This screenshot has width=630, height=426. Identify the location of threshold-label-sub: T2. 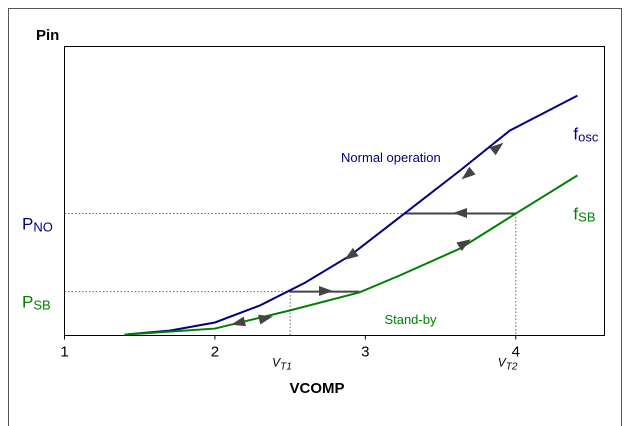
(512, 366).